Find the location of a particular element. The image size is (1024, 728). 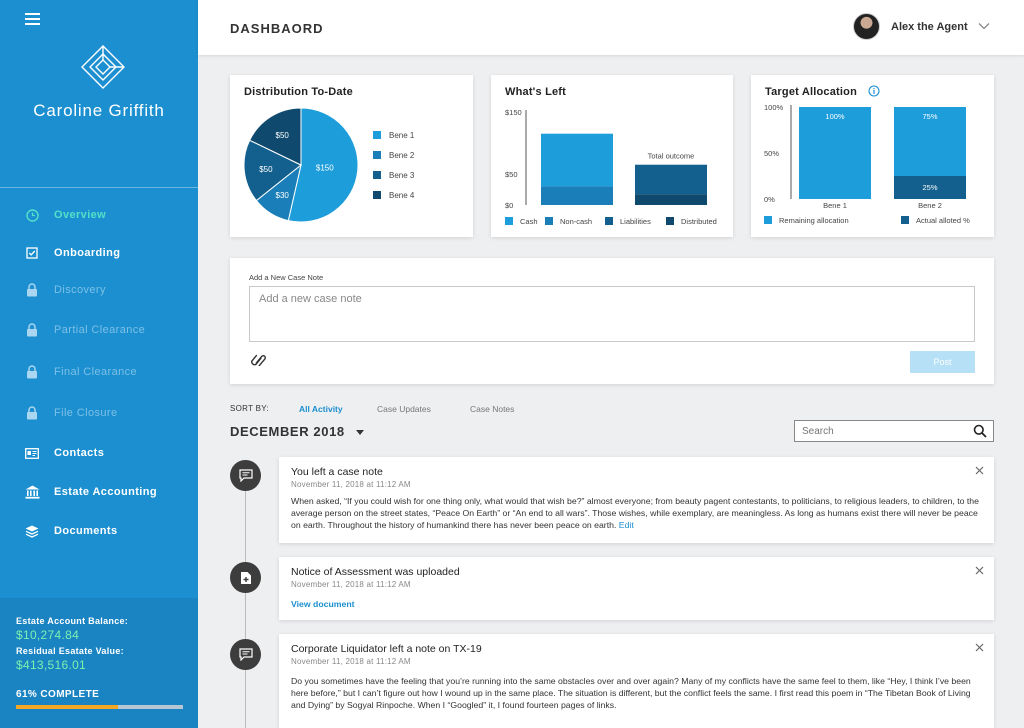

legend-label: Cash is located at coordinates (529, 221).